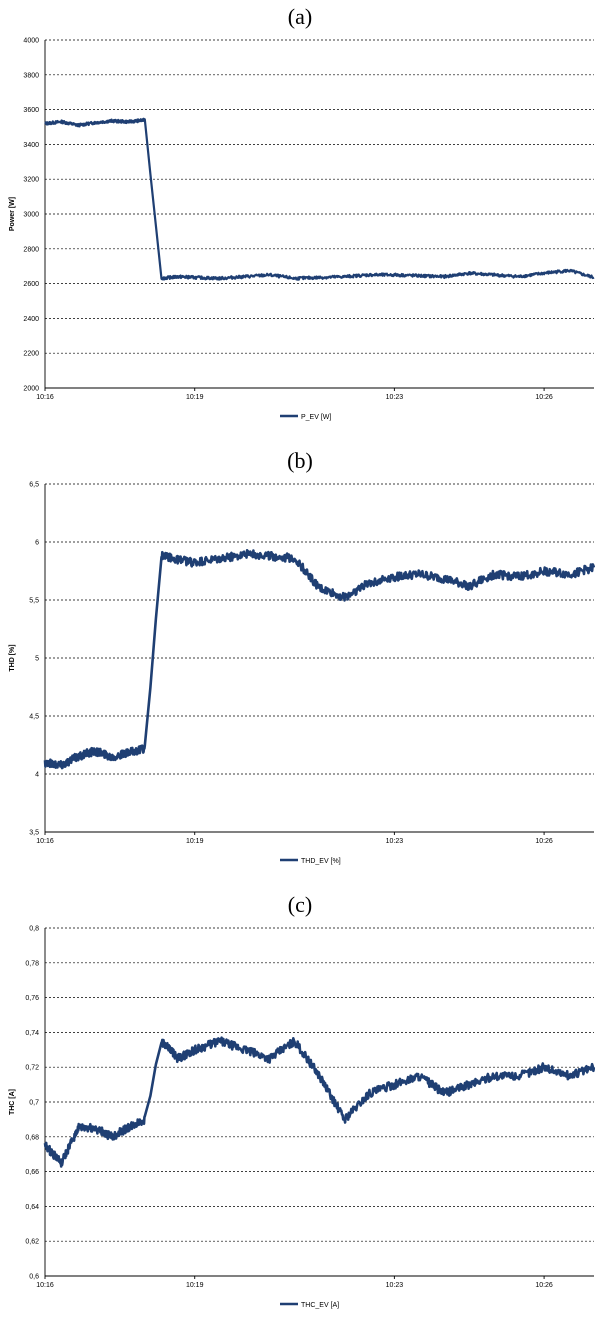 Image resolution: width=595 pixels, height=1332 pixels. I want to click on y-tick-label: 2800, so click(31, 249).